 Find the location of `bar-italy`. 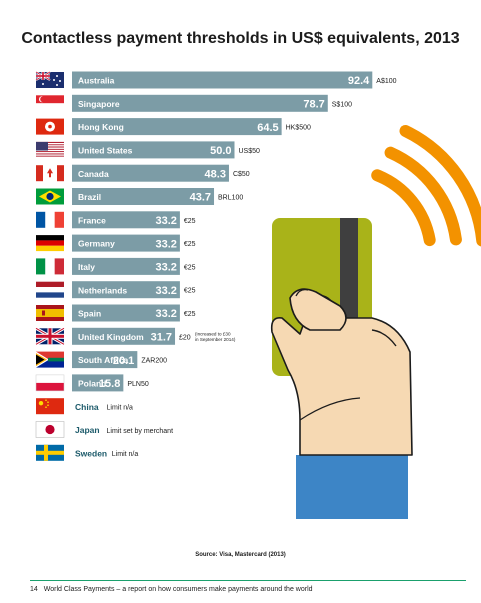

bar-italy is located at coordinates (126, 266).